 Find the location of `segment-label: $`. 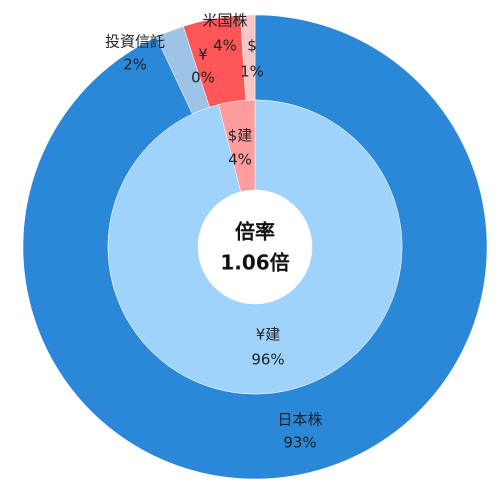

segment-label: $ is located at coordinates (252, 46).